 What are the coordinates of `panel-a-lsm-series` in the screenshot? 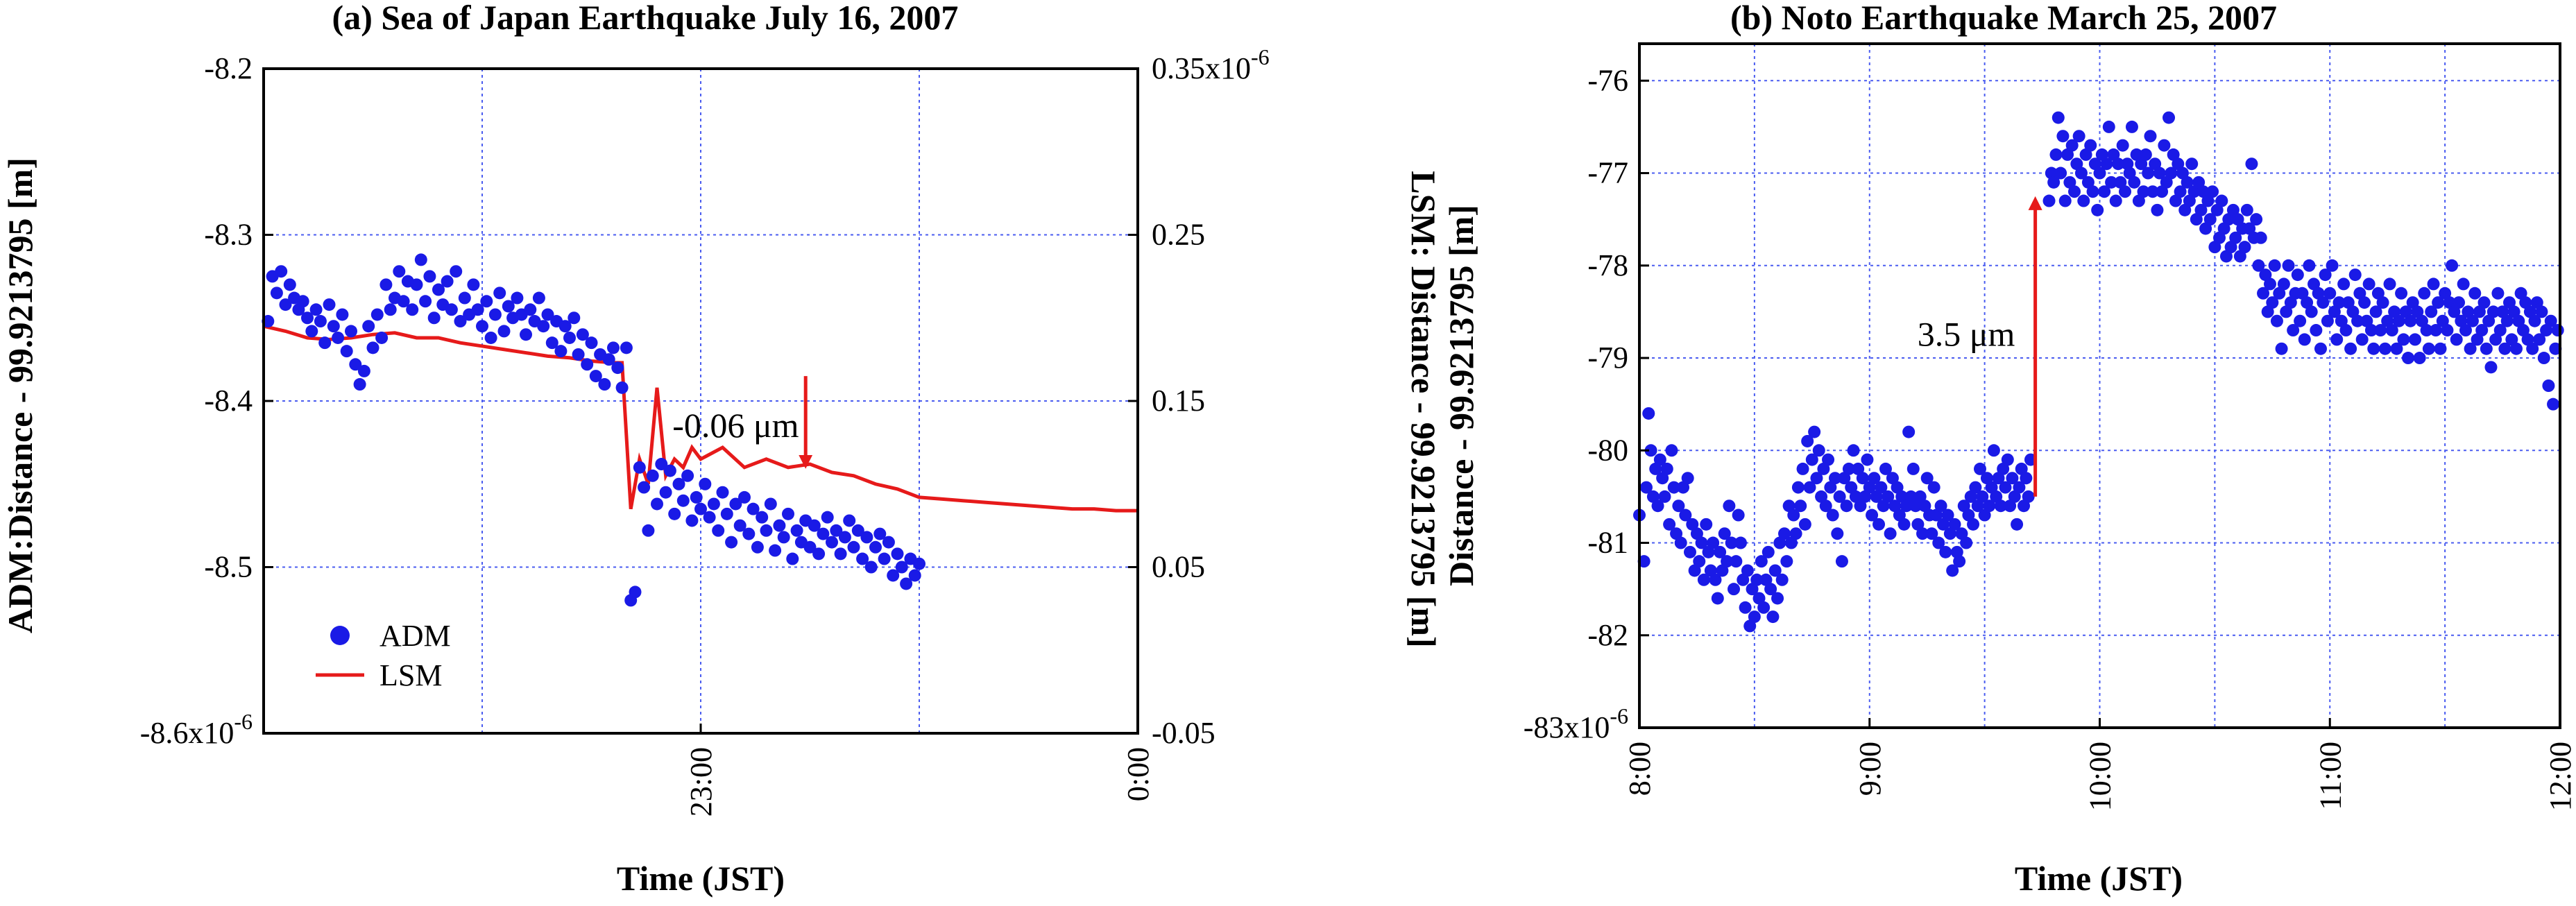 It's located at (700, 418).